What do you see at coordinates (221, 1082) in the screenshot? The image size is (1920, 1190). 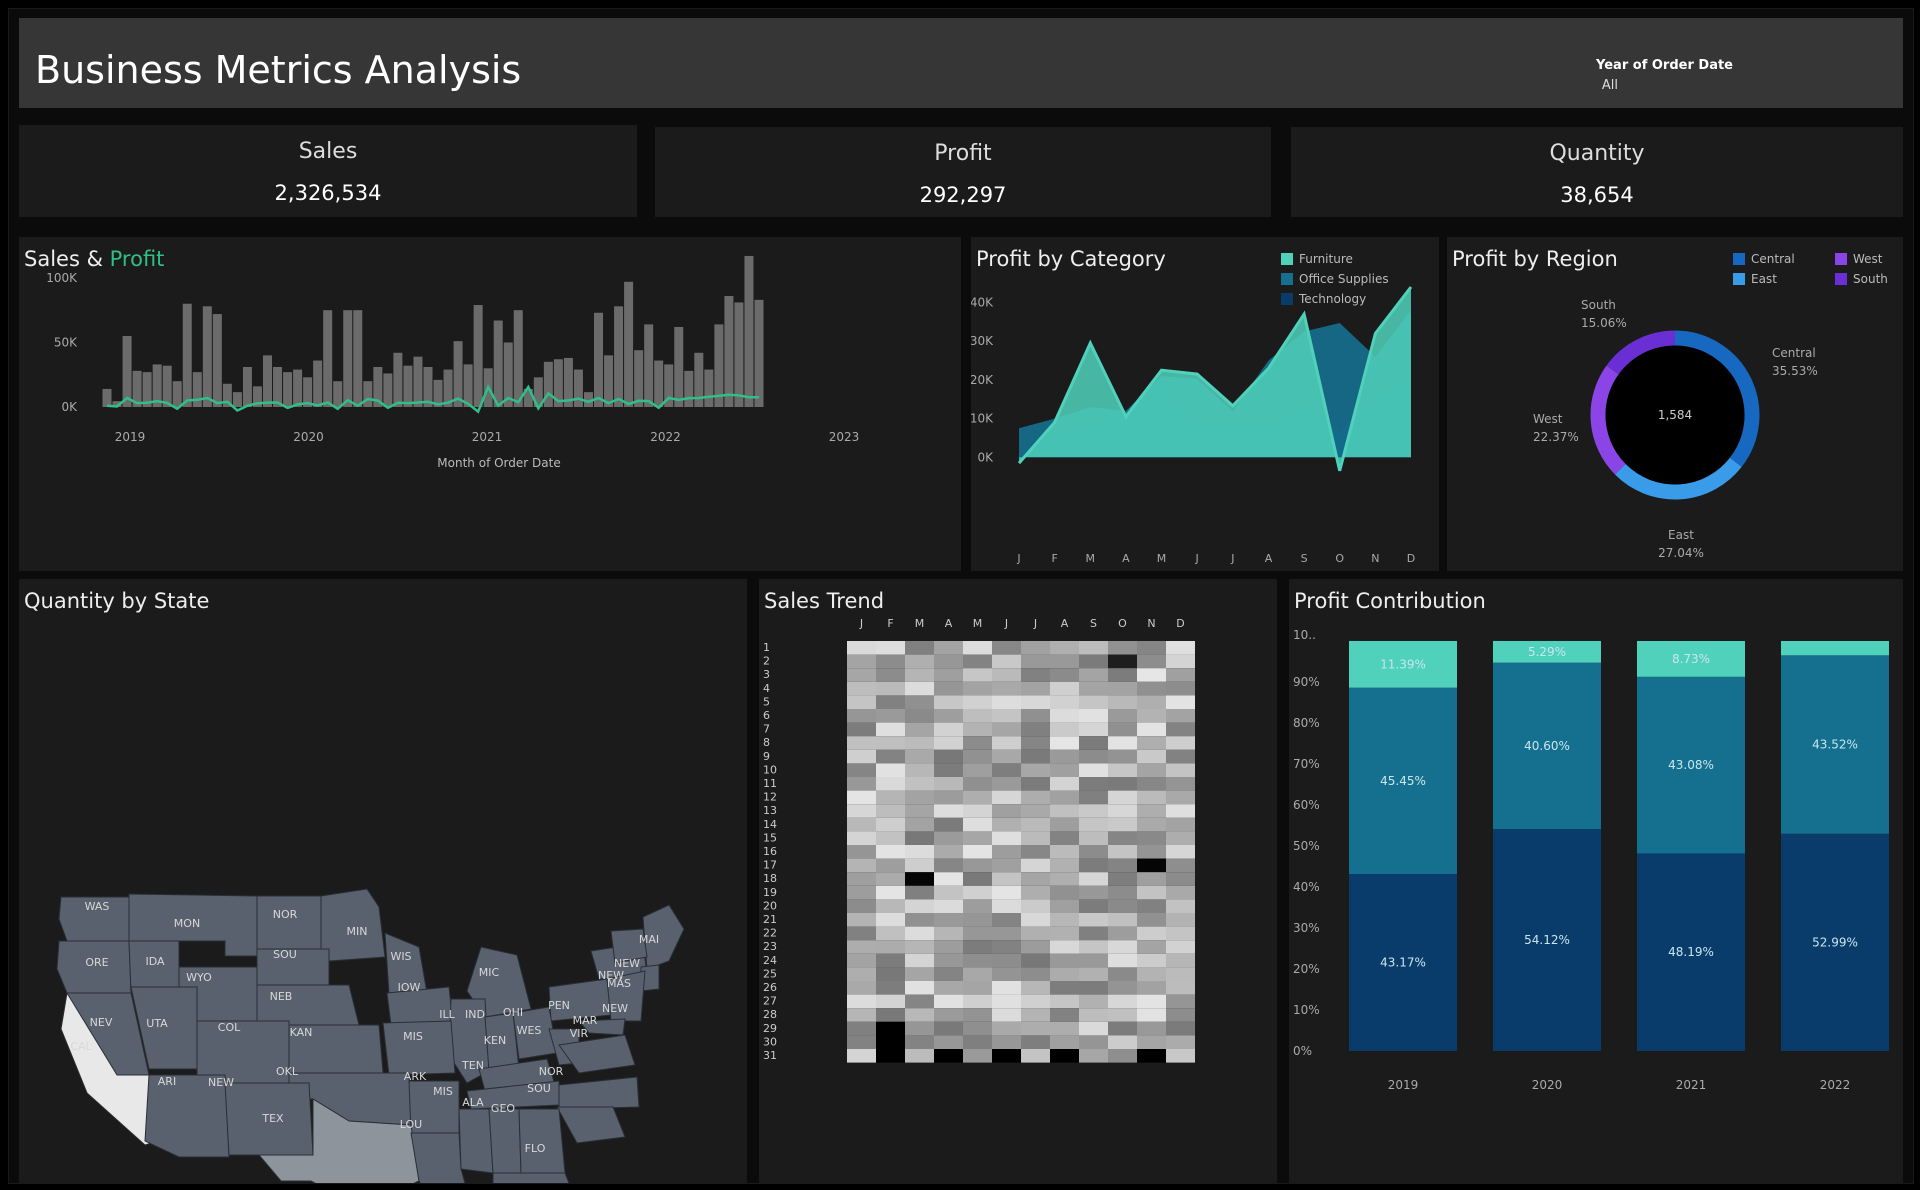 I see `state-label: NEW` at bounding box center [221, 1082].